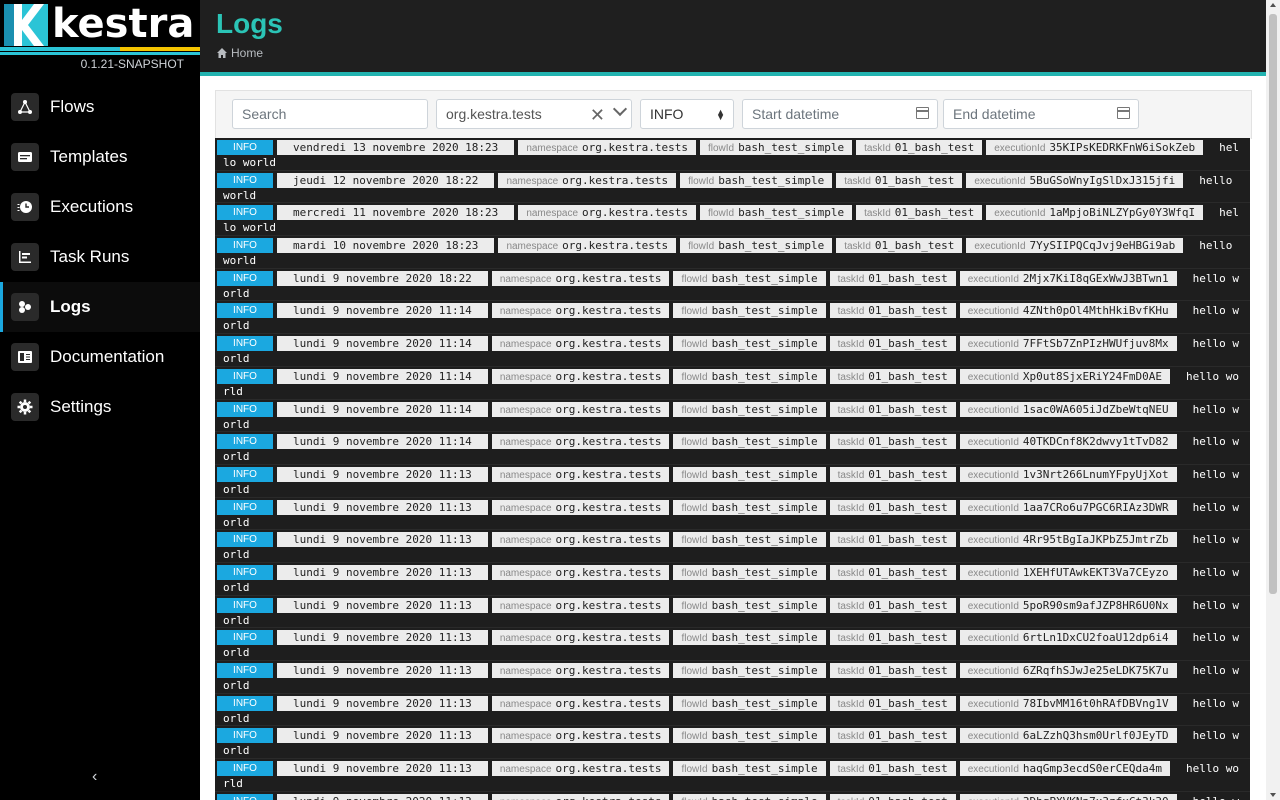 This screenshot has width=1280, height=800. I want to click on sidebar-item-flows: Flows, so click(100, 107).